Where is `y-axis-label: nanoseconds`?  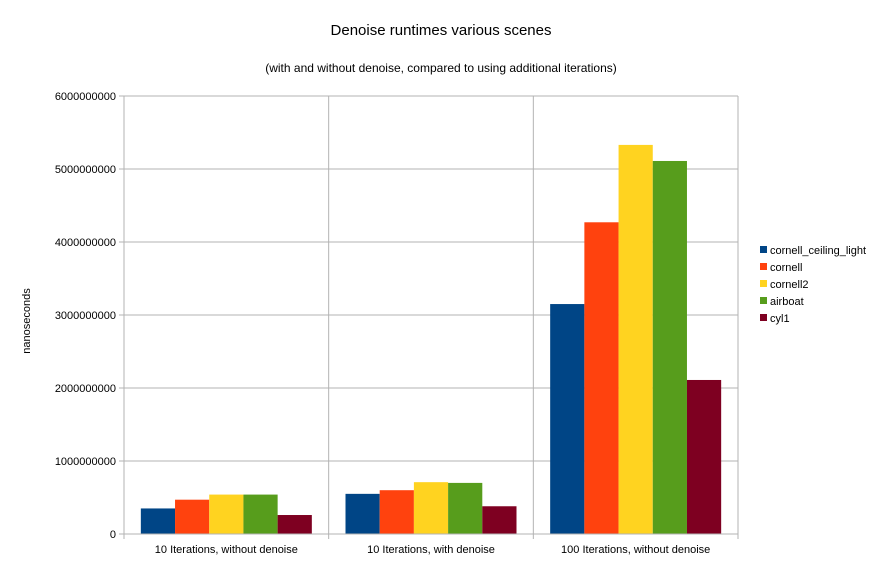 y-axis-label: nanoseconds is located at coordinates (27, 321).